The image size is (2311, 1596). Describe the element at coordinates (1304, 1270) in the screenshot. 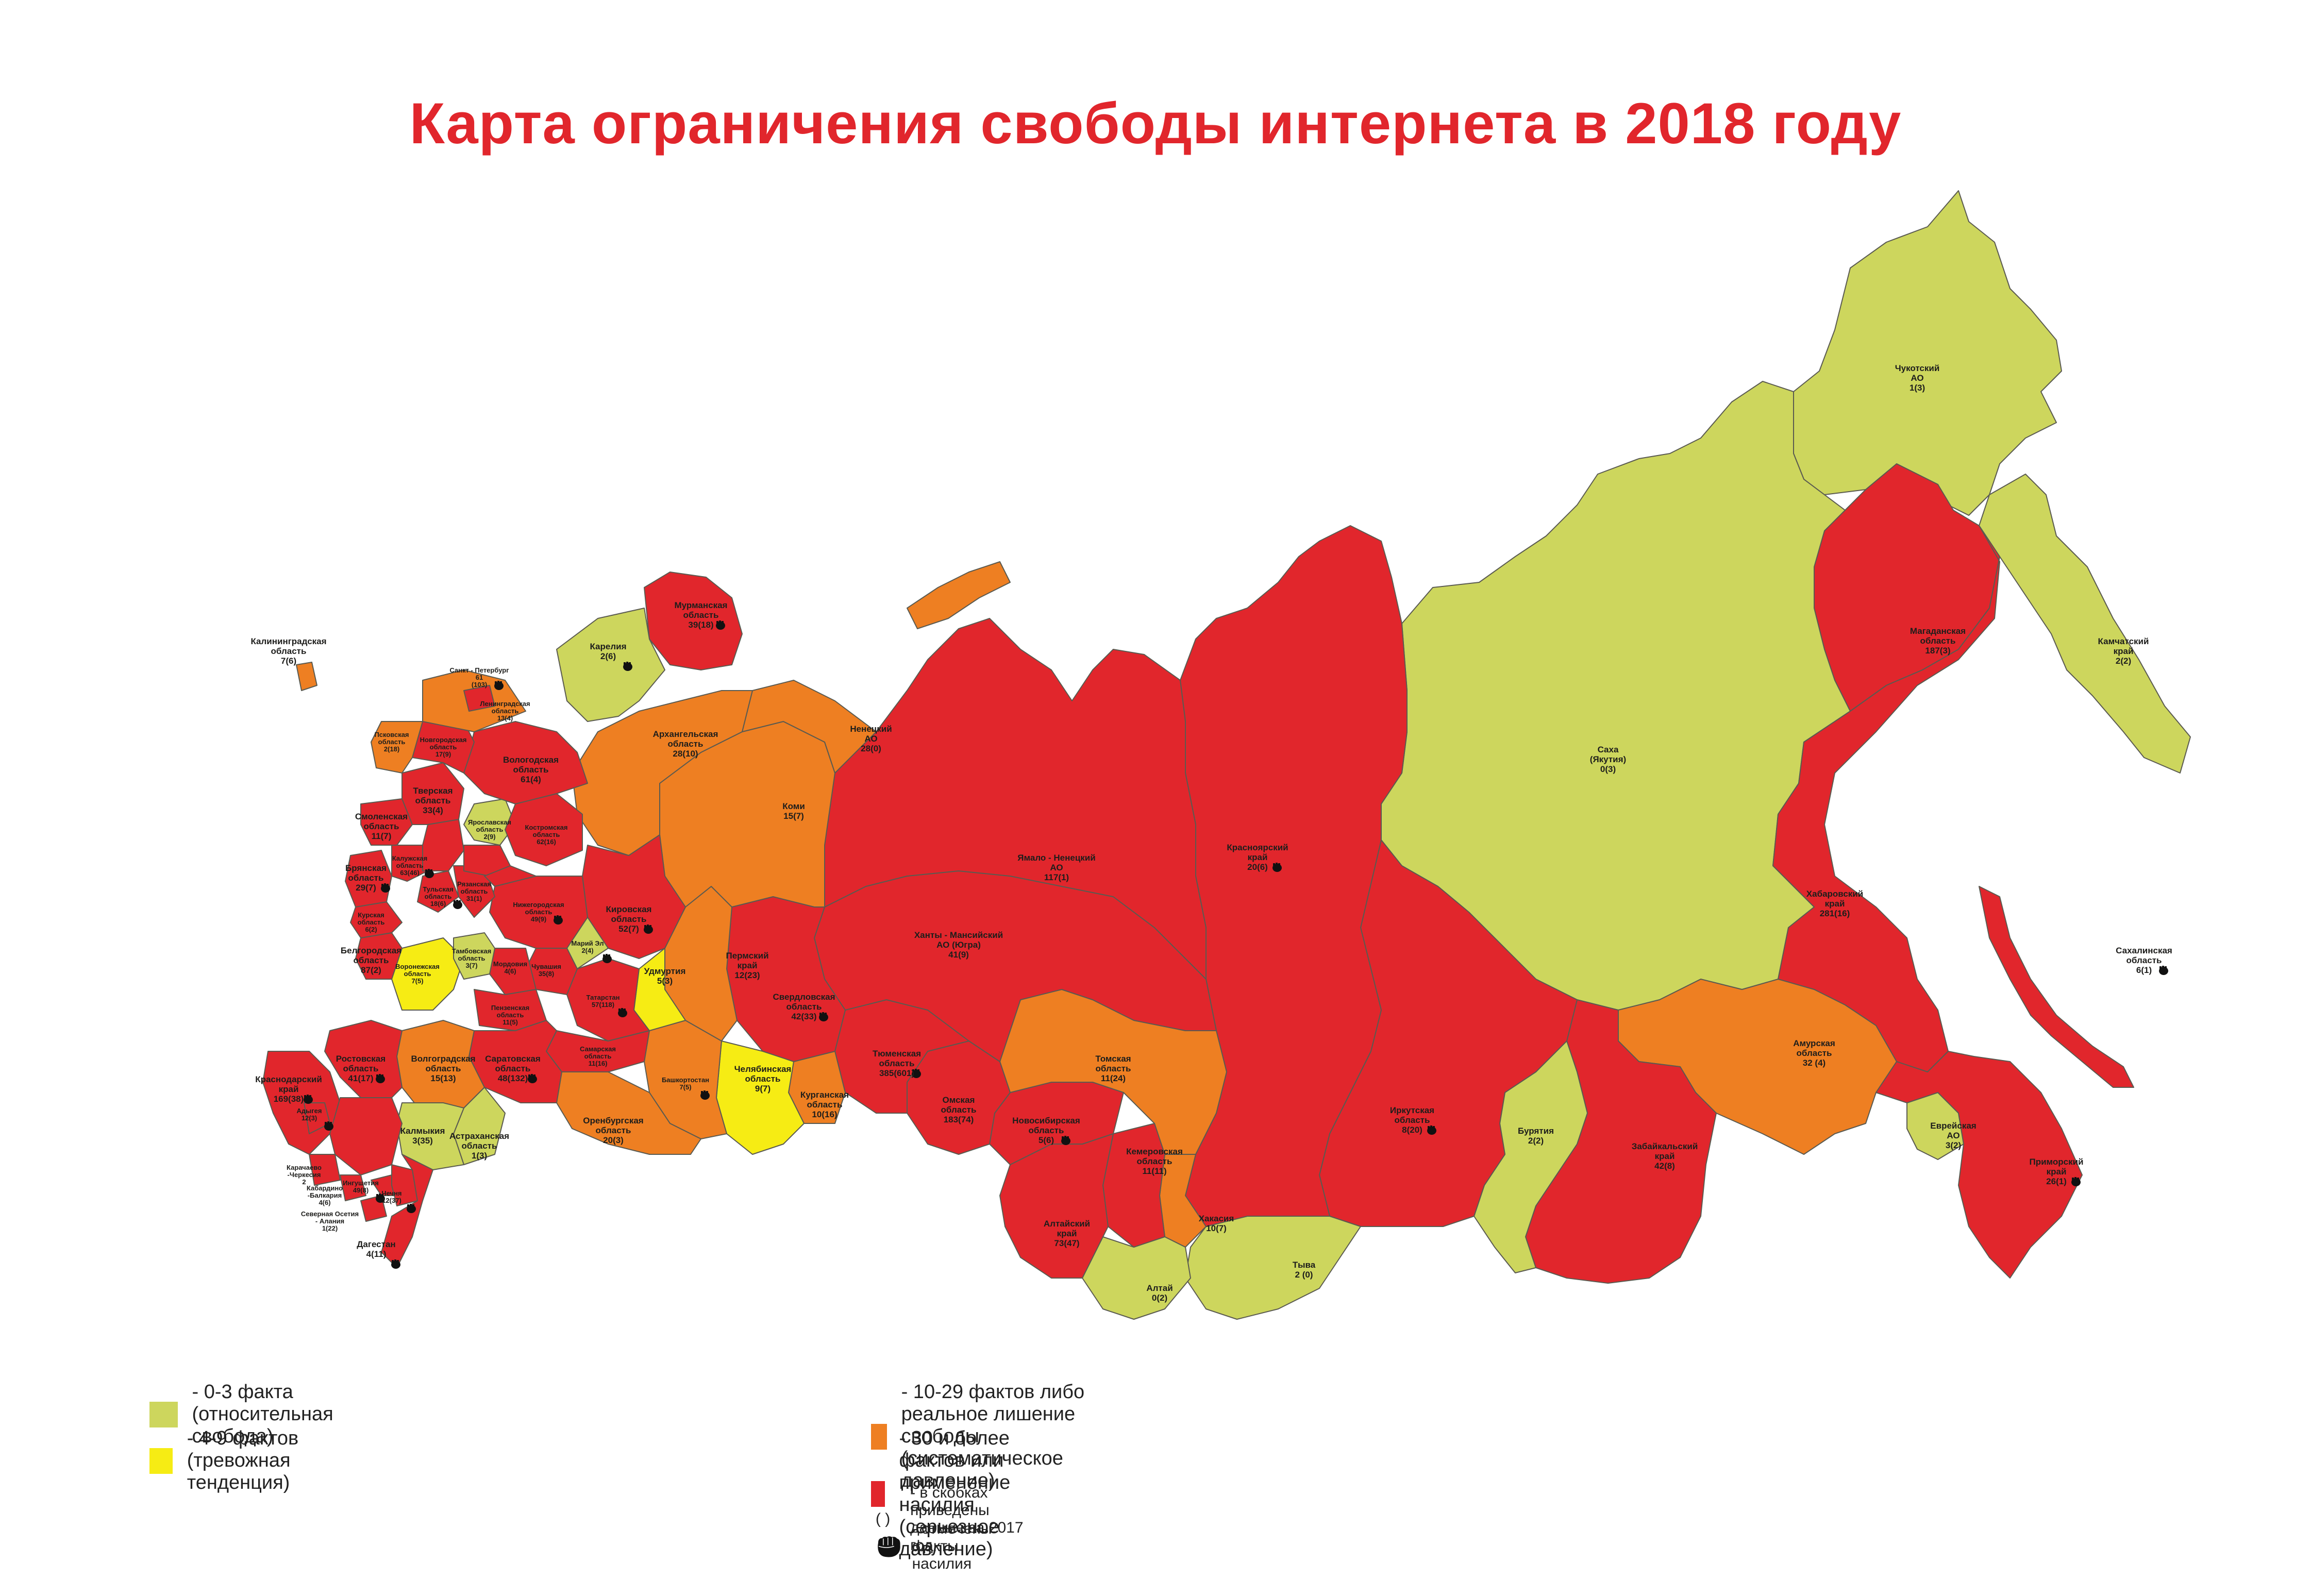

I see `region-label-tuva: Тыва 2 (0)` at that location.